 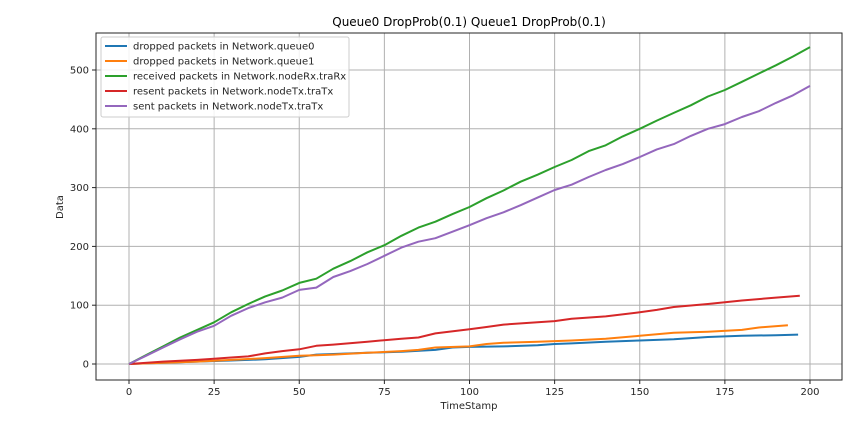 What do you see at coordinates (214, 392) in the screenshot?
I see `x-tick-label: 25` at bounding box center [214, 392].